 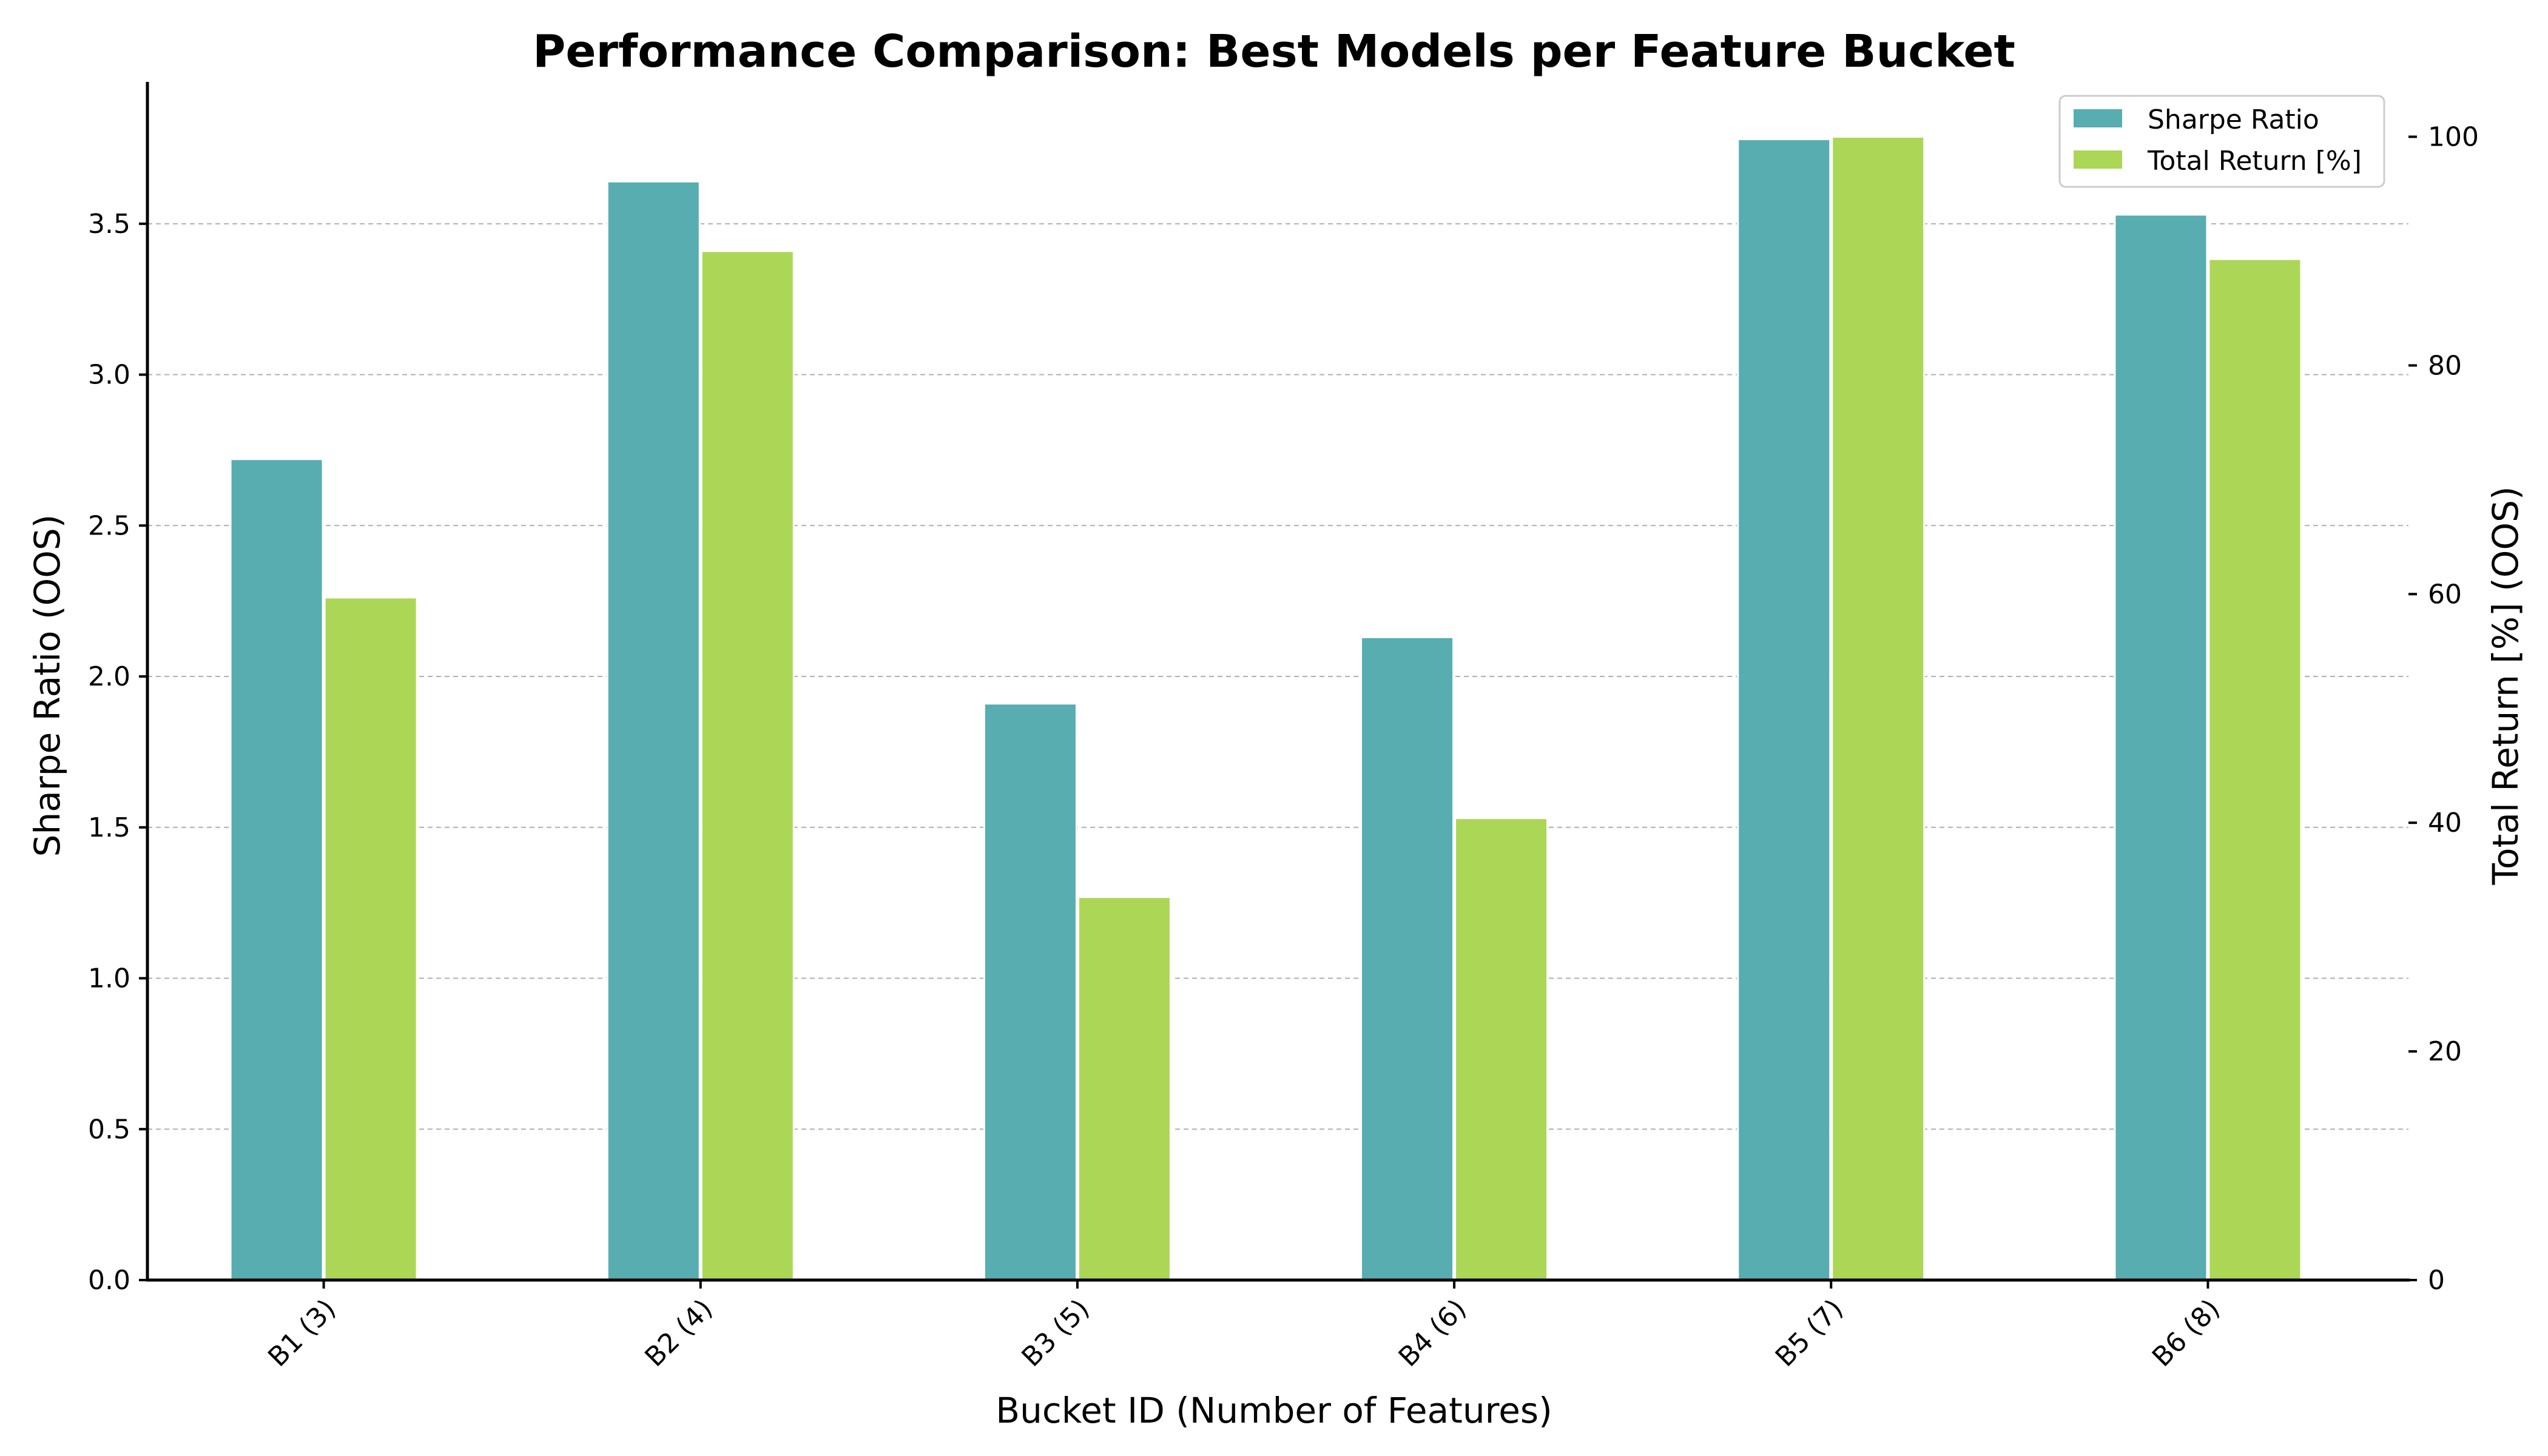 I want to click on y-tick-label-1: 0.5, so click(x=109, y=1129).